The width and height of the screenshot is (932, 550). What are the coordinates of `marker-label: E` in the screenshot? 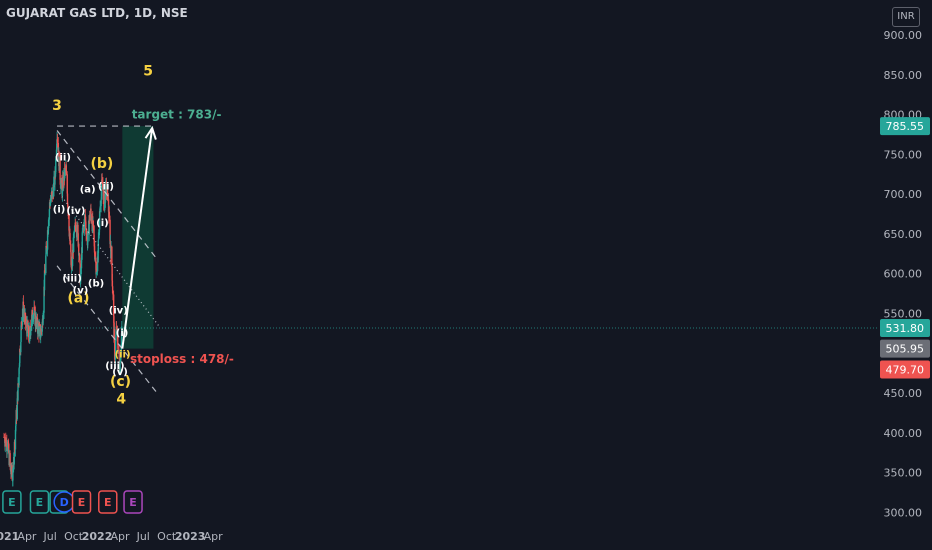 It's located at (82, 502).